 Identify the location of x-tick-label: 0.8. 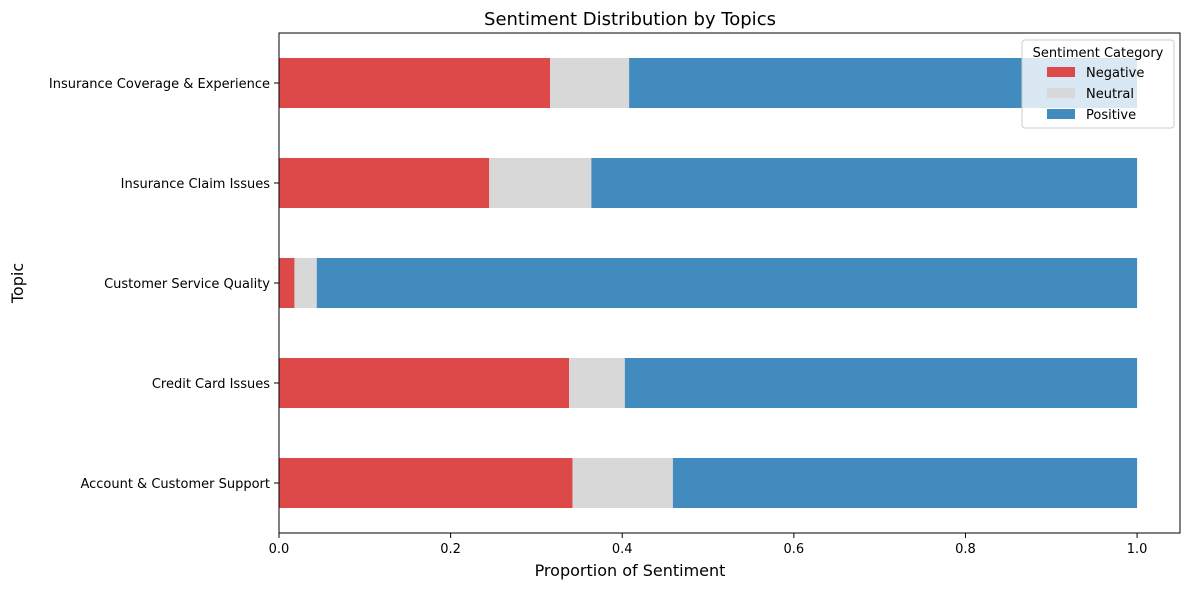
(965, 549).